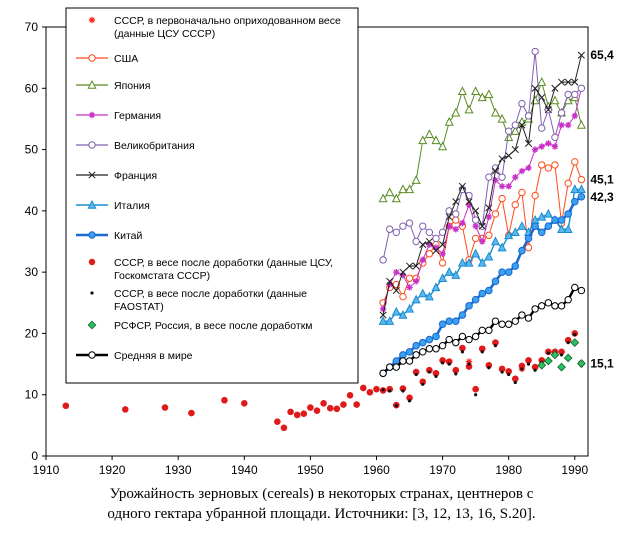  What do you see at coordinates (46, 470) in the screenshot?
I see `x-tick-label: 1910` at bounding box center [46, 470].